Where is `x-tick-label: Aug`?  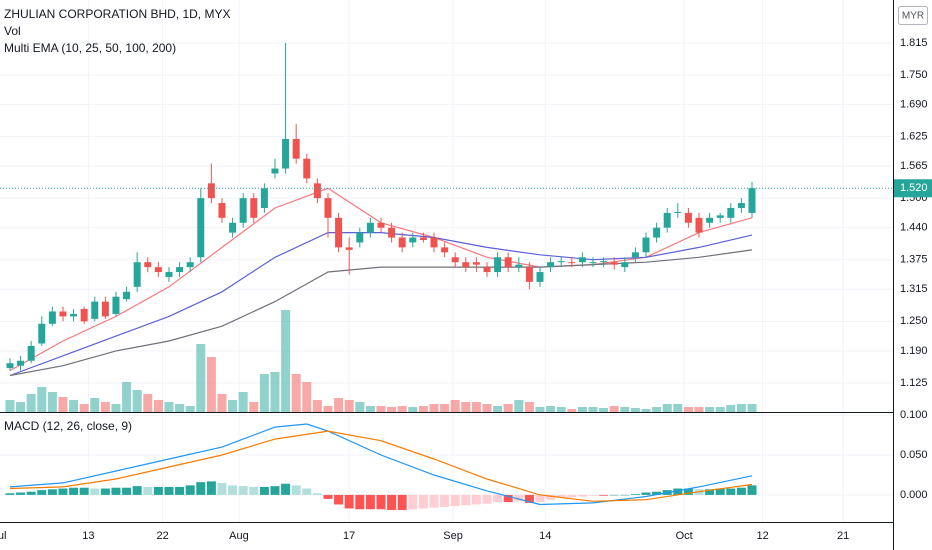
x-tick-label: Aug is located at coordinates (239, 536).